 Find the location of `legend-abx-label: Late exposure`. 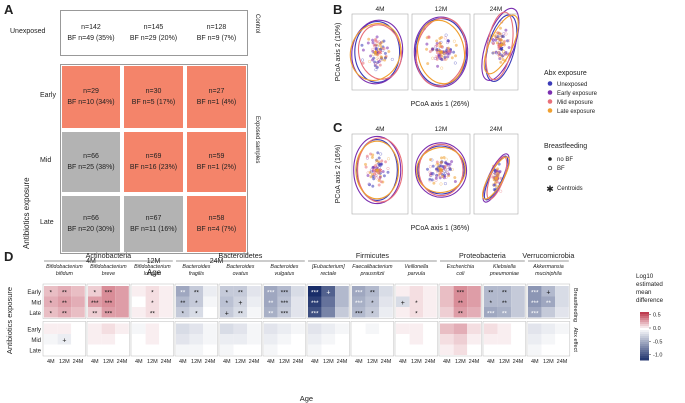

legend-abx-label: Late exposure is located at coordinates (576, 112).